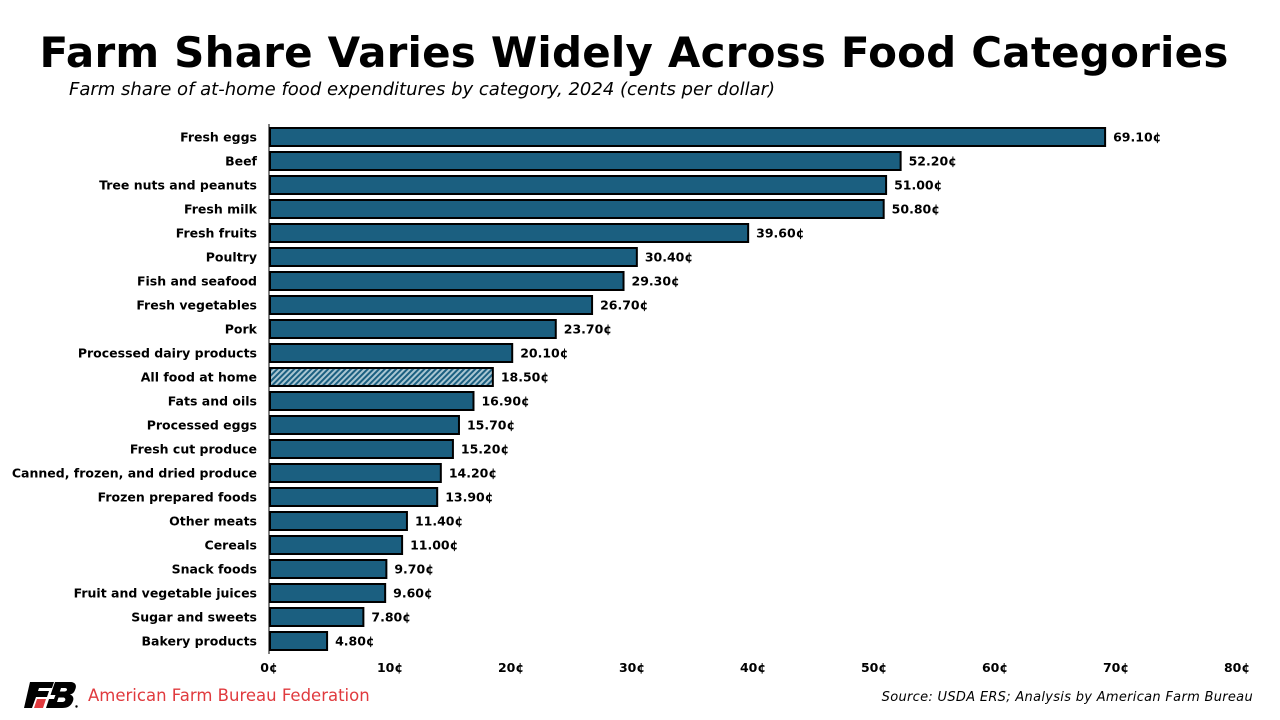  What do you see at coordinates (1116, 667) in the screenshot?
I see `x-tick-label: 70¢` at bounding box center [1116, 667].